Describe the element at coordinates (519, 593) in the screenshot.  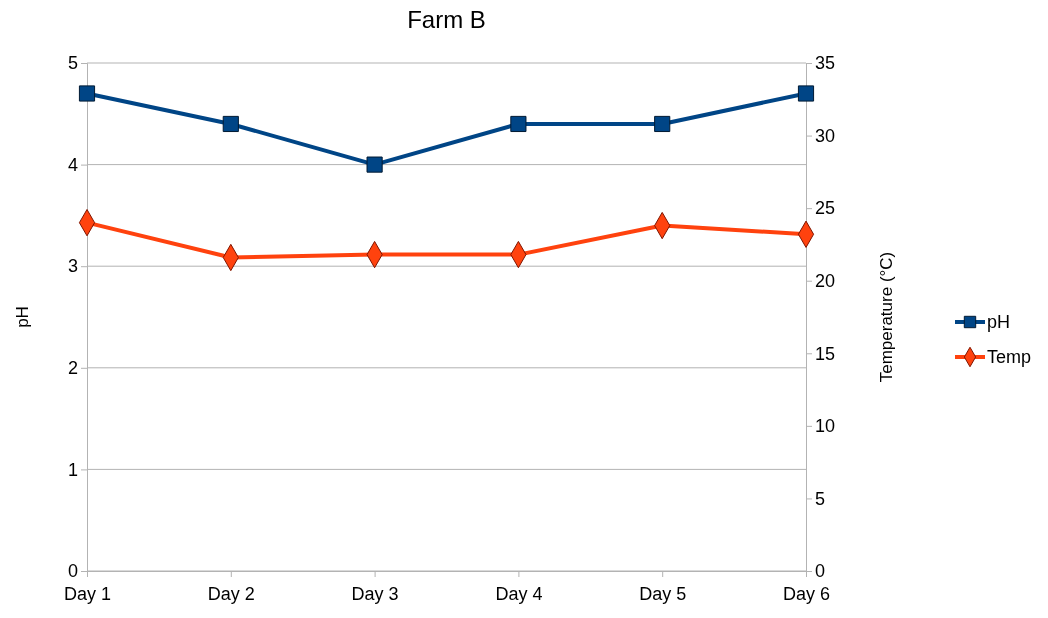
I see `x-tick-label: Day 4` at that location.